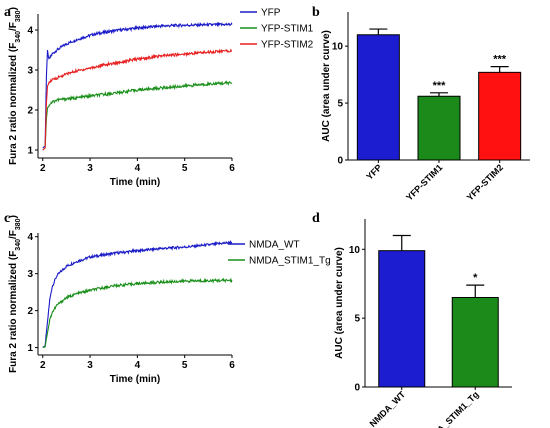  Describe the element at coordinates (475, 342) in the screenshot. I see `bar-nmda-stim1-tg` at that location.